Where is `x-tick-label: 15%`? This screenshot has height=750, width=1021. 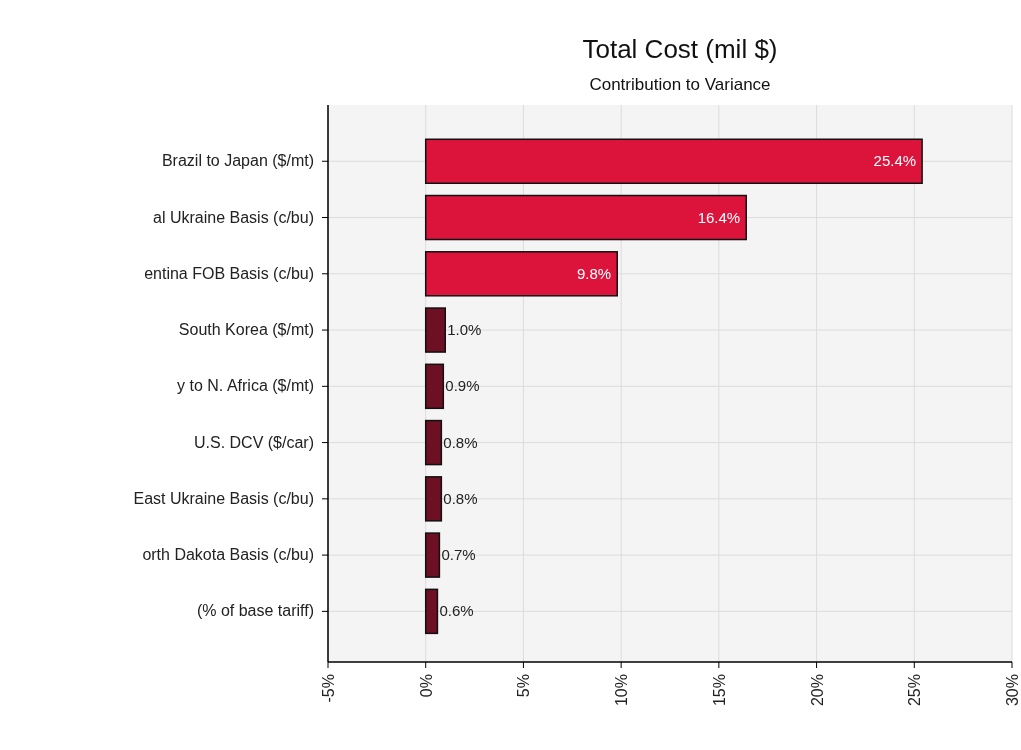 x-tick-label: 15% is located at coordinates (719, 690).